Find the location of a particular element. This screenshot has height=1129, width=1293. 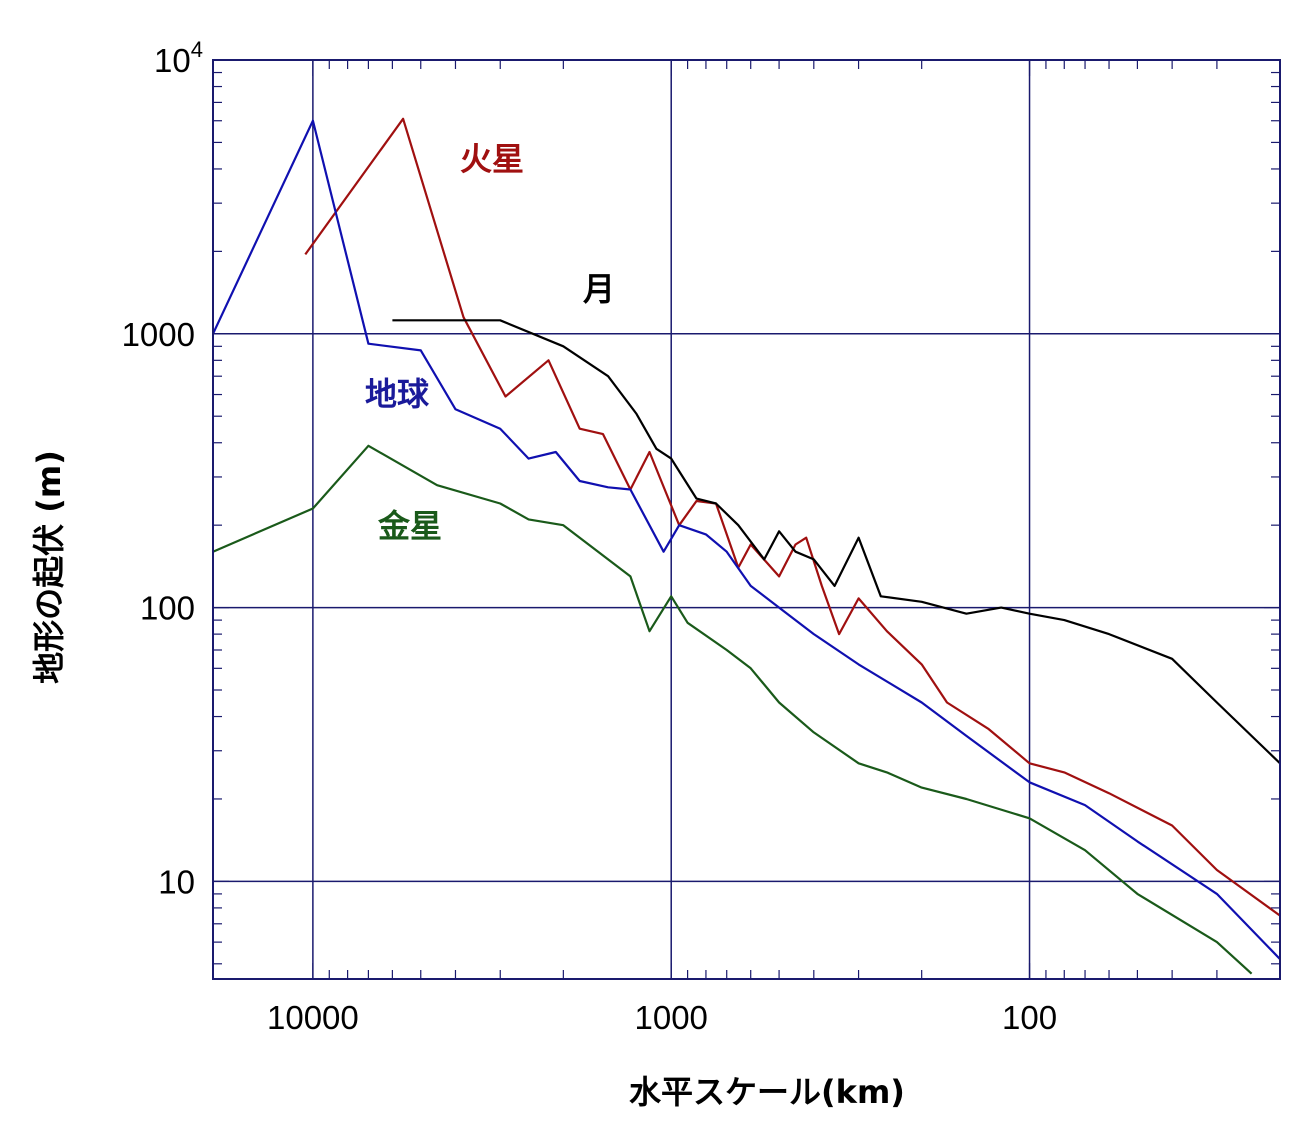

y-tick-label-exponent: 4 is located at coordinates (197, 49).